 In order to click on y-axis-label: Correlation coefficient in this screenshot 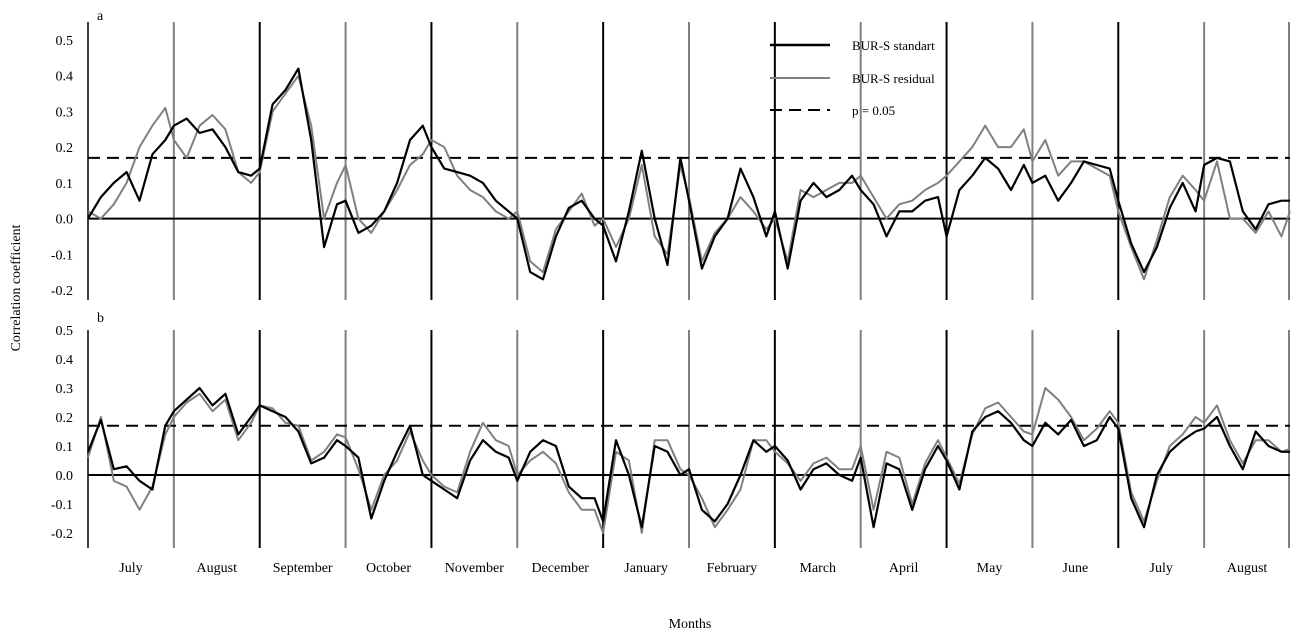, I will do `click(16, 287)`.